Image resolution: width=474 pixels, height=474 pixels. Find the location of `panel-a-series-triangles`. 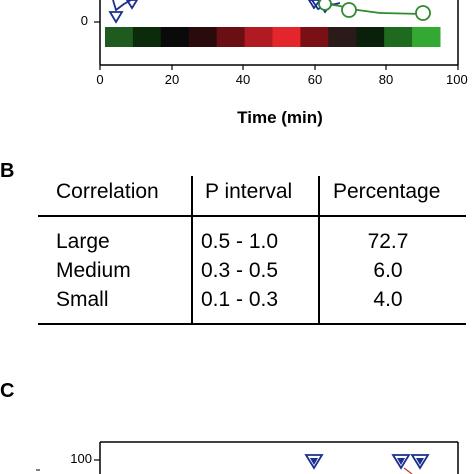

panel-a-series-triangles is located at coordinates (224, 12).